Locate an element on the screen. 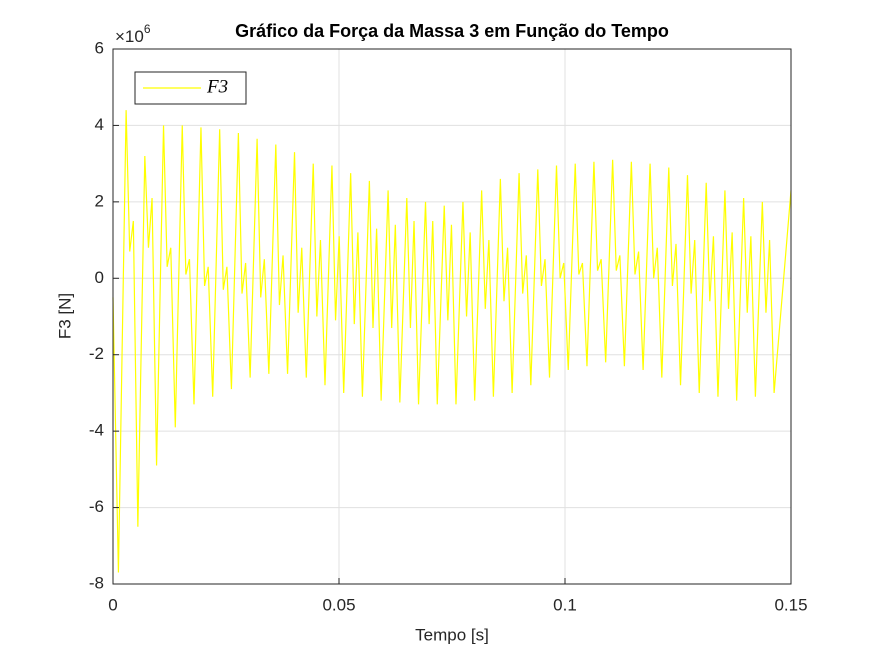  y-tick-label: 6 is located at coordinates (99, 47).